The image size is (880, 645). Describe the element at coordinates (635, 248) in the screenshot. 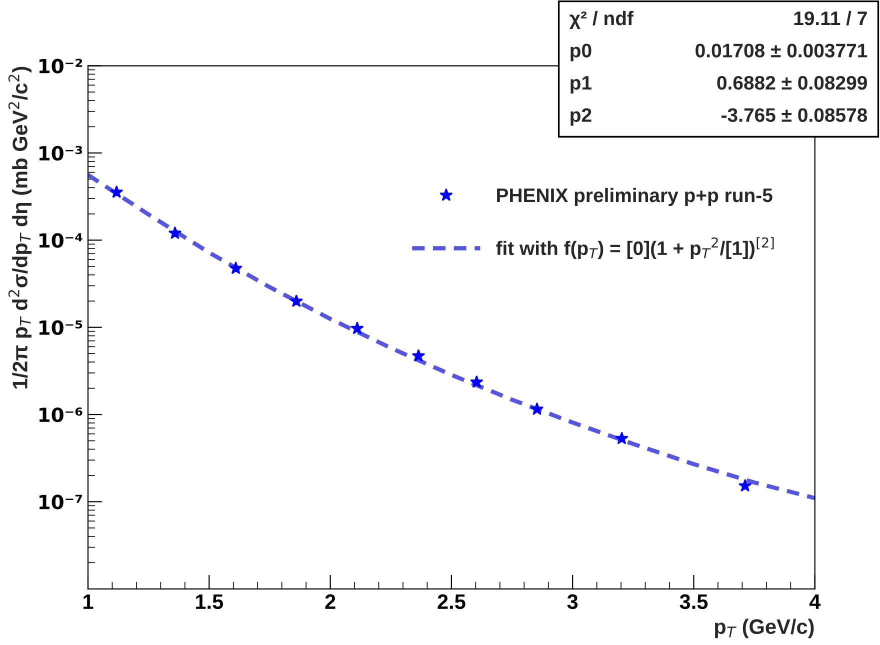

I see `legend-label: fit with f(p$_{T}$) = [0](1 + p$_{T}$$^{2}$/[1])$^{[2]}$` at that location.